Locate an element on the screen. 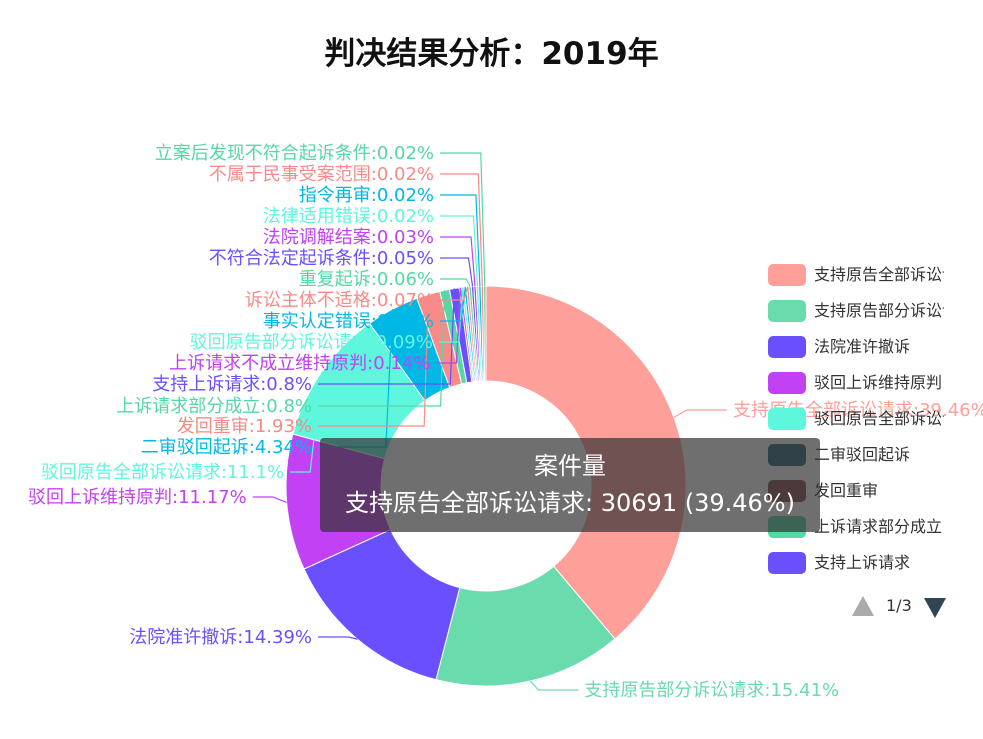 The height and width of the screenshot is (739, 983). slice-label: 不符合法定起诉条件:0.05% is located at coordinates (321, 258).